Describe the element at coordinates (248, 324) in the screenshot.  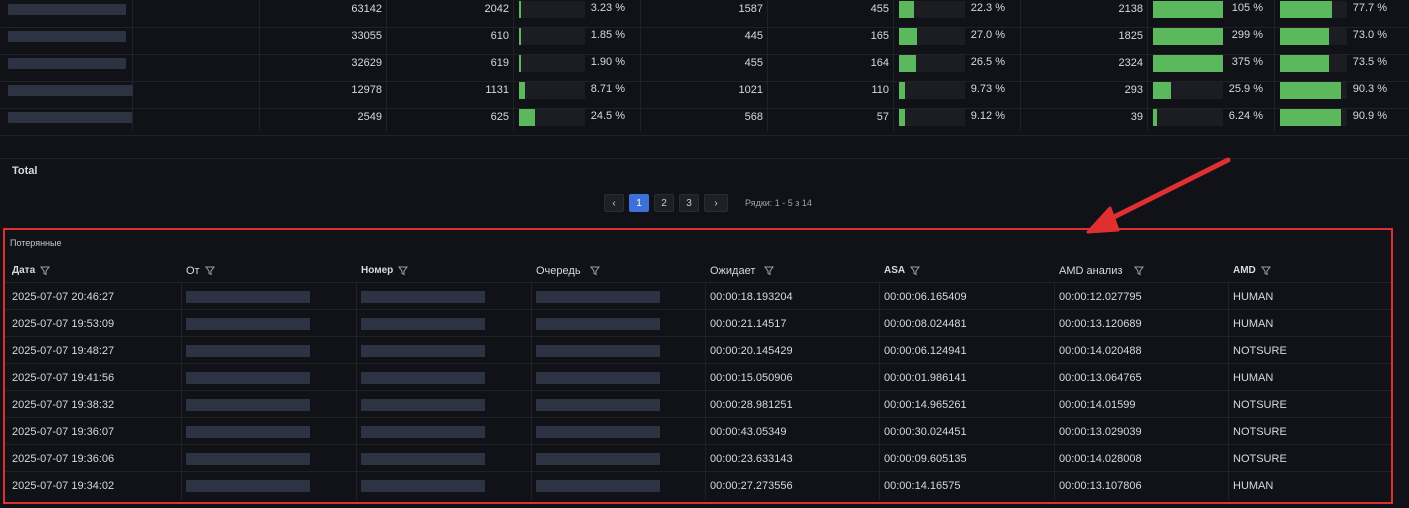
I see `redacted-from` at that location.